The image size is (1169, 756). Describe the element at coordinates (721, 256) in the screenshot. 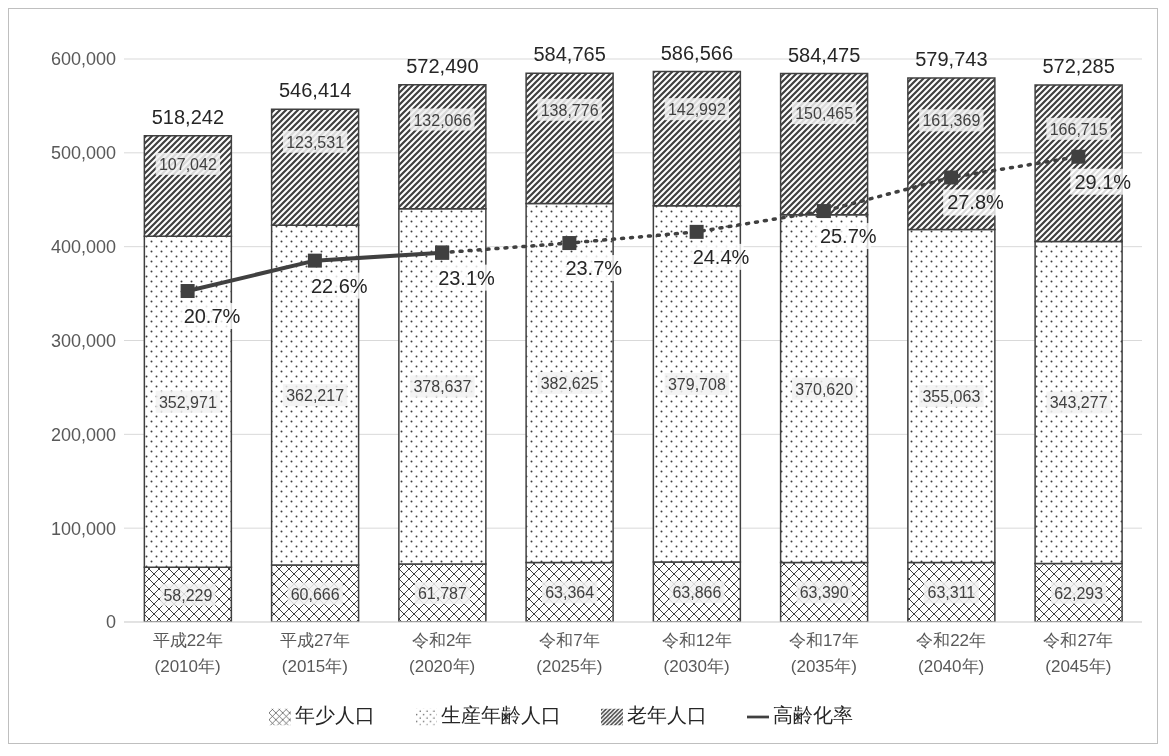

I see `data-label: 24.4%` at that location.